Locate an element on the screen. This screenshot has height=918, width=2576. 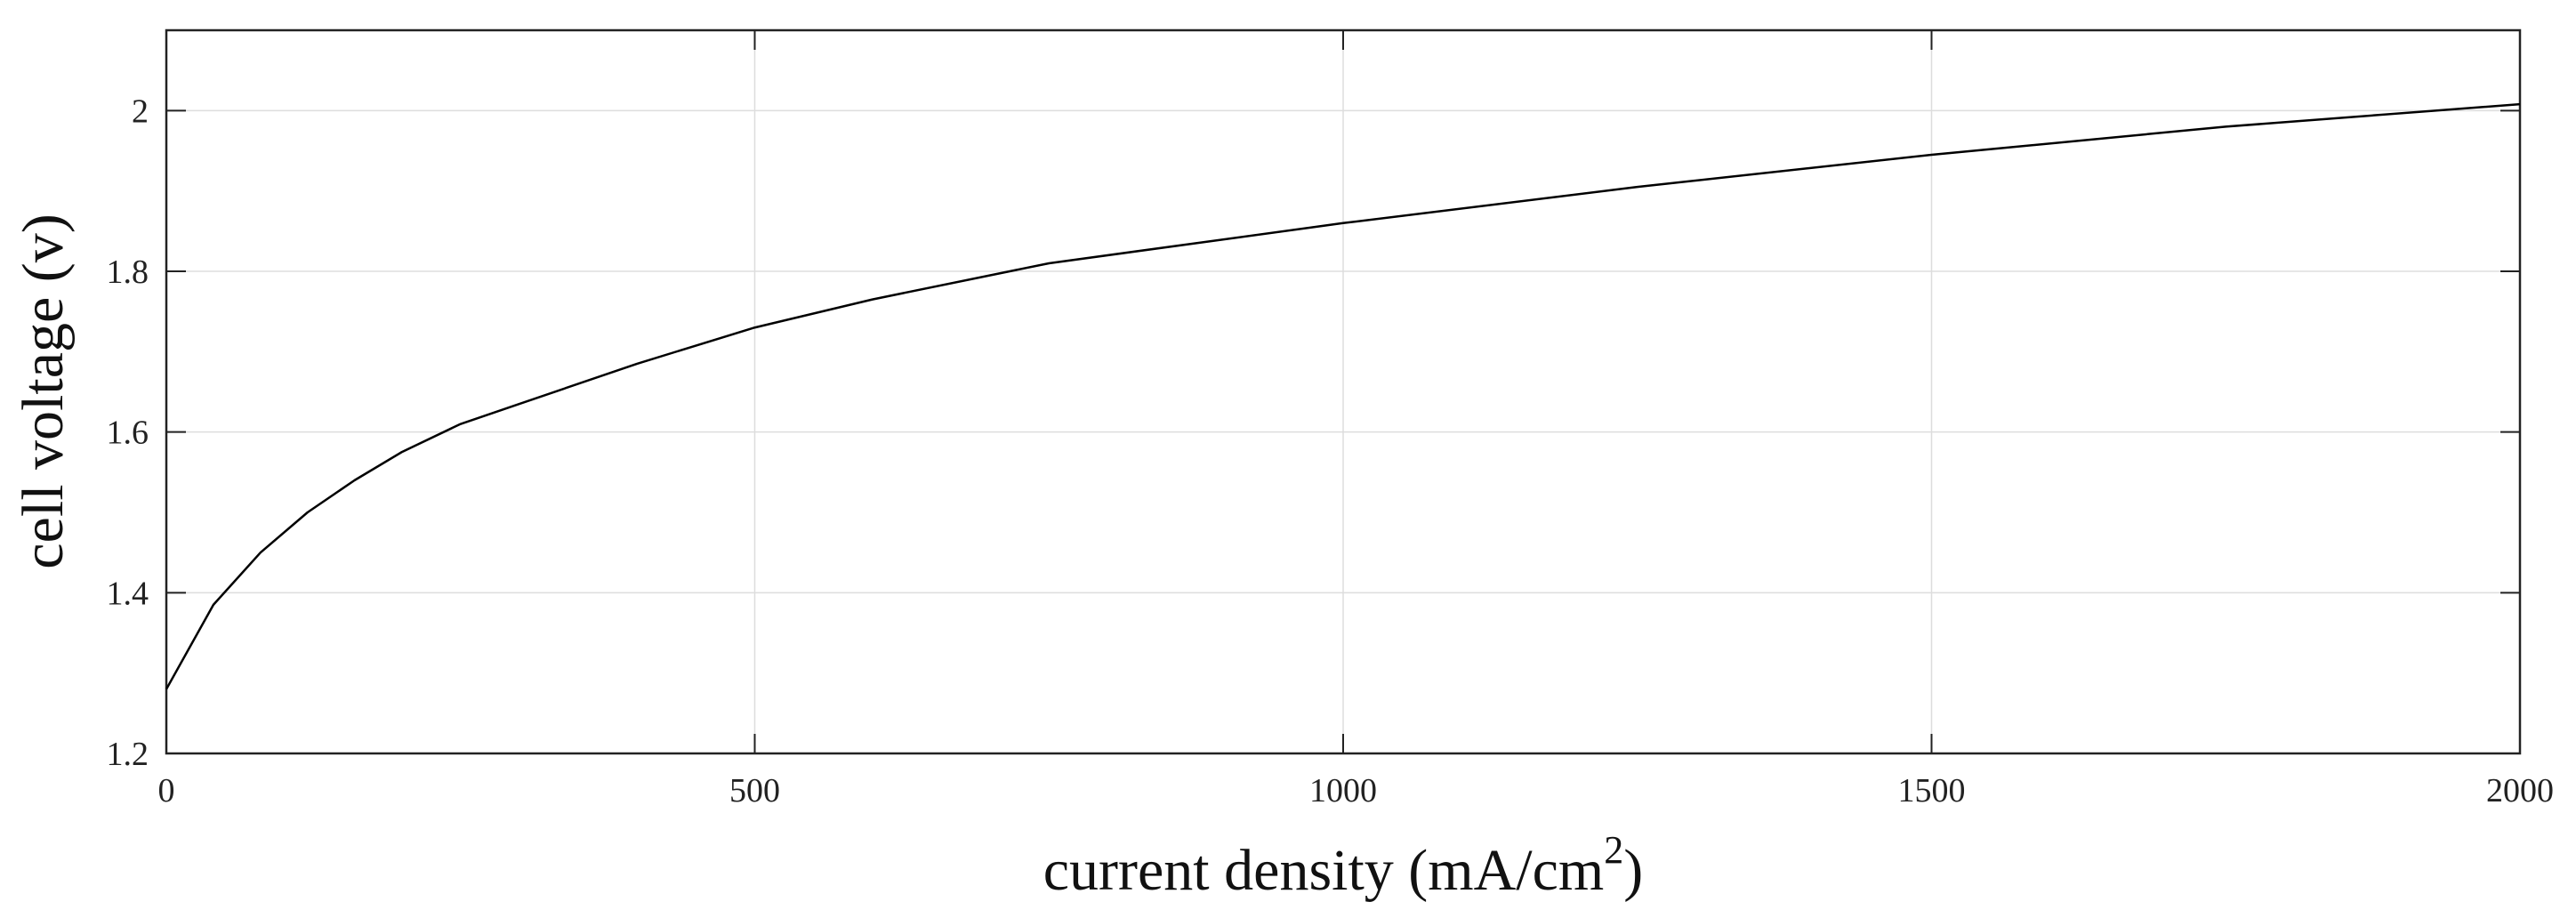
y-tick-label: 1.4 is located at coordinates (128, 593).